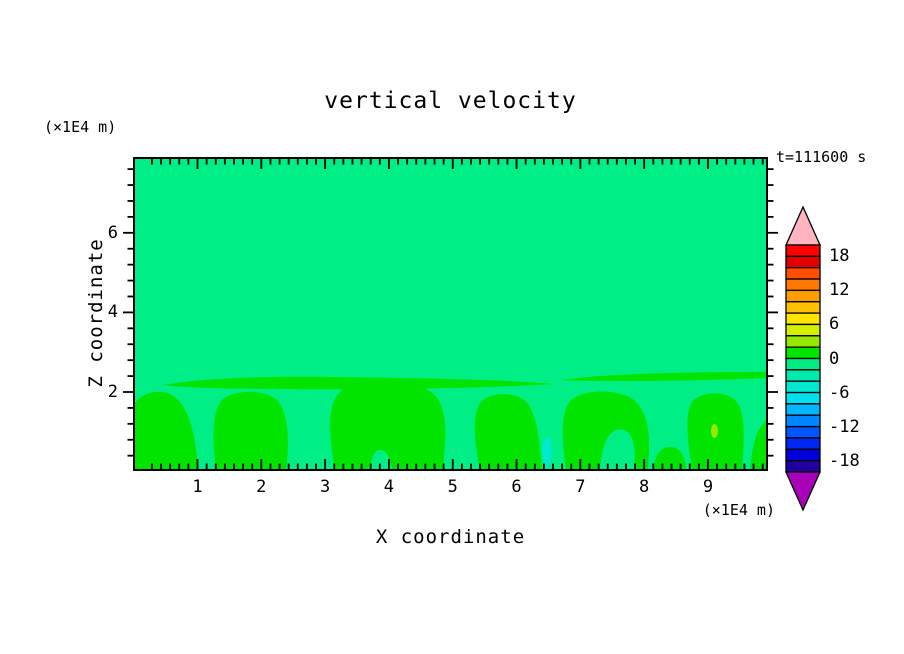 This screenshot has height=654, width=904. Describe the element at coordinates (450, 537) in the screenshot. I see `x-axis-label: X coordinate` at that location.